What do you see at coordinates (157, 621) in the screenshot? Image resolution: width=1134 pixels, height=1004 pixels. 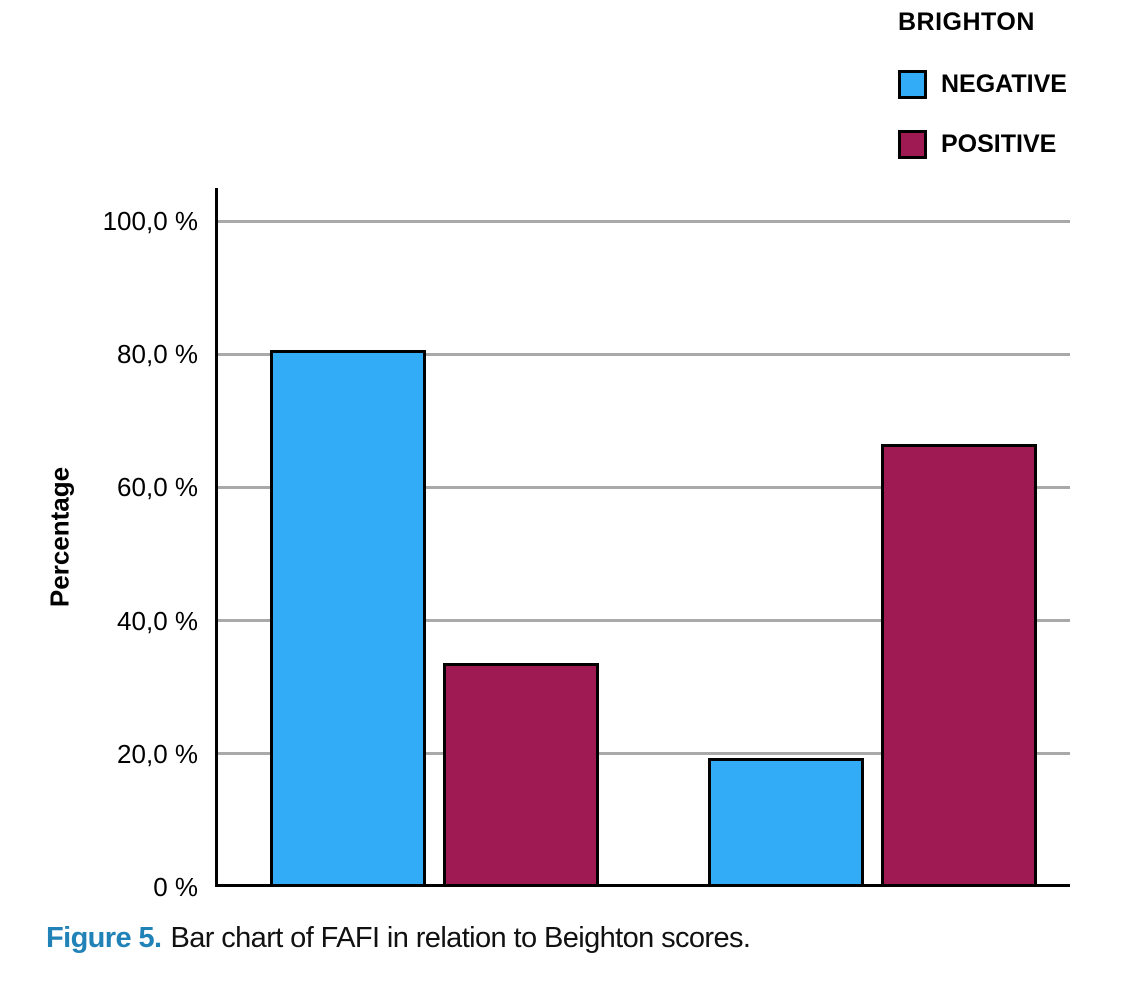 I see `y-tick-label-40: 40,0 %` at bounding box center [157, 621].